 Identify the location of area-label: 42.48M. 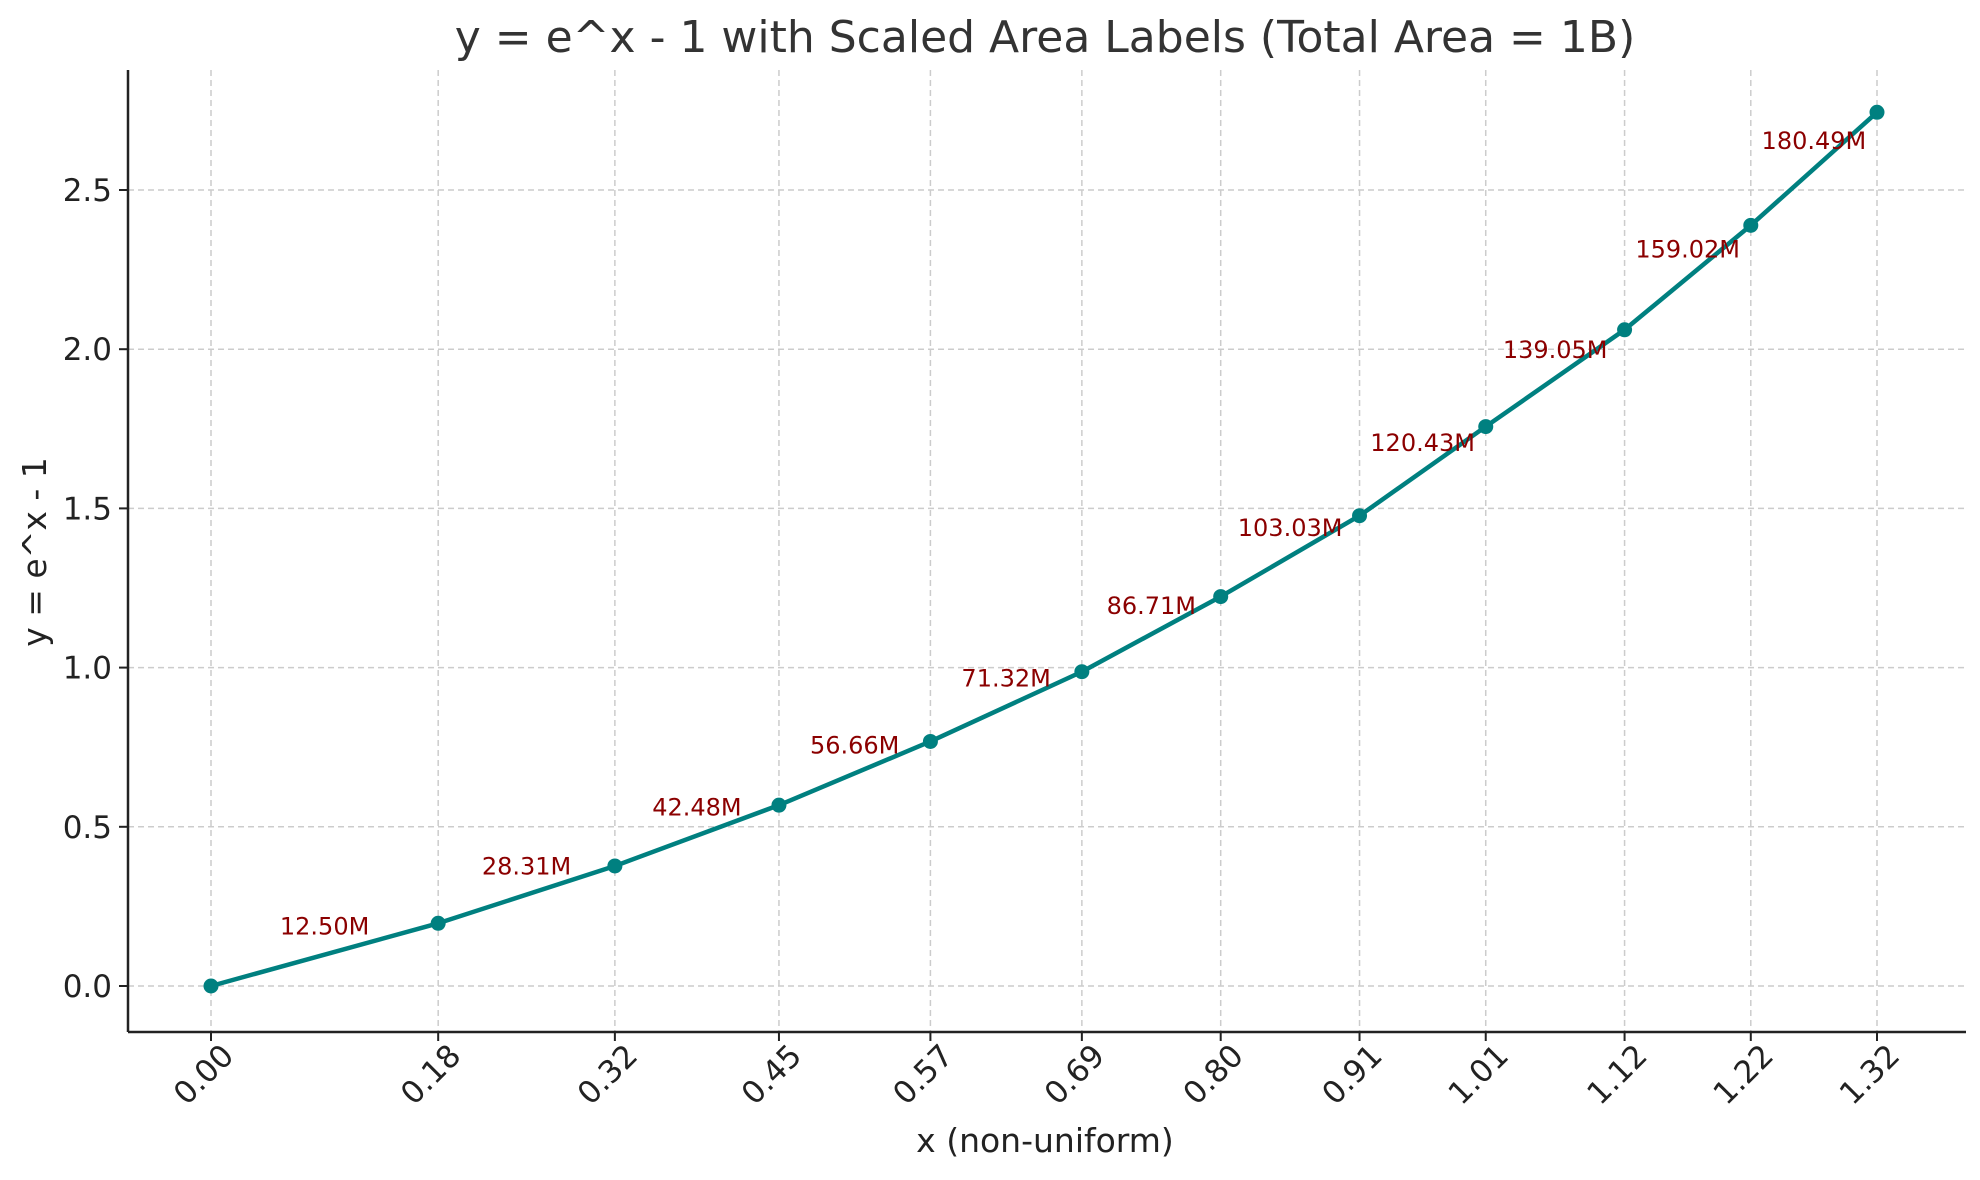
(696, 808).